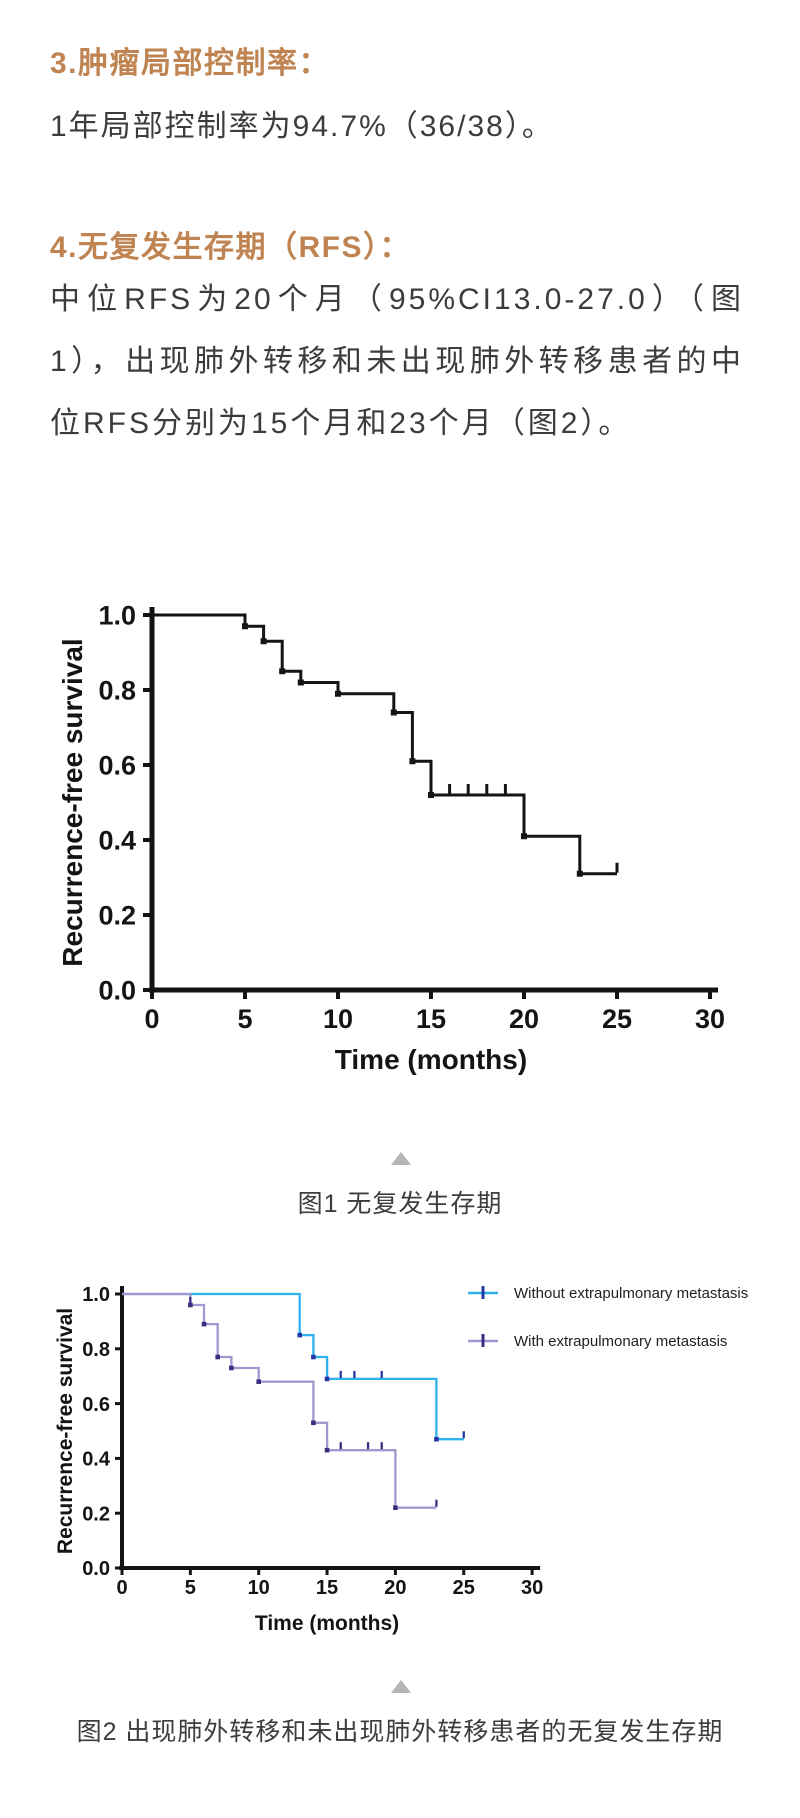 This screenshot has width=800, height=1818. I want to click on figure2-triangle-icon, so click(401, 1686).